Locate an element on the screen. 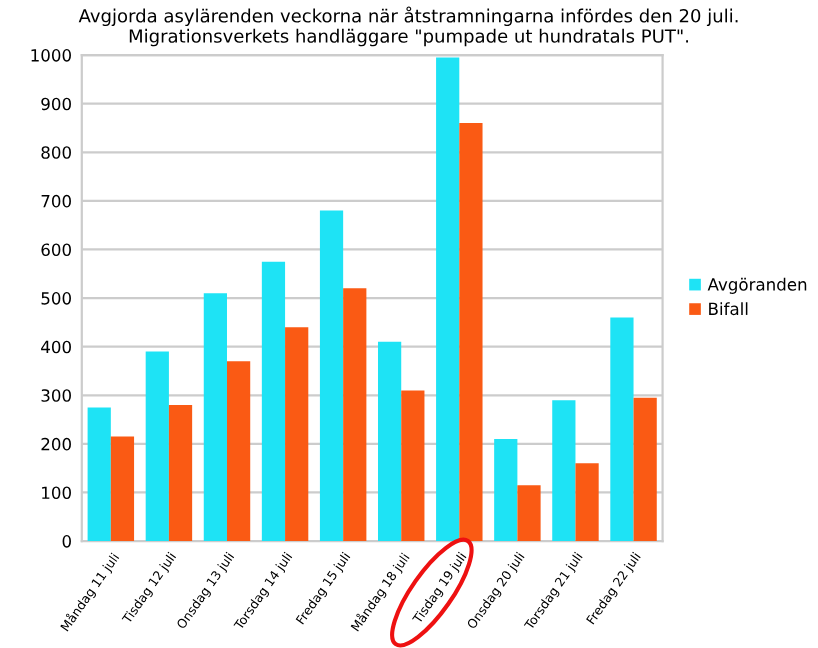 The image size is (818, 648). y-tick-label: 300 is located at coordinates (56, 395).